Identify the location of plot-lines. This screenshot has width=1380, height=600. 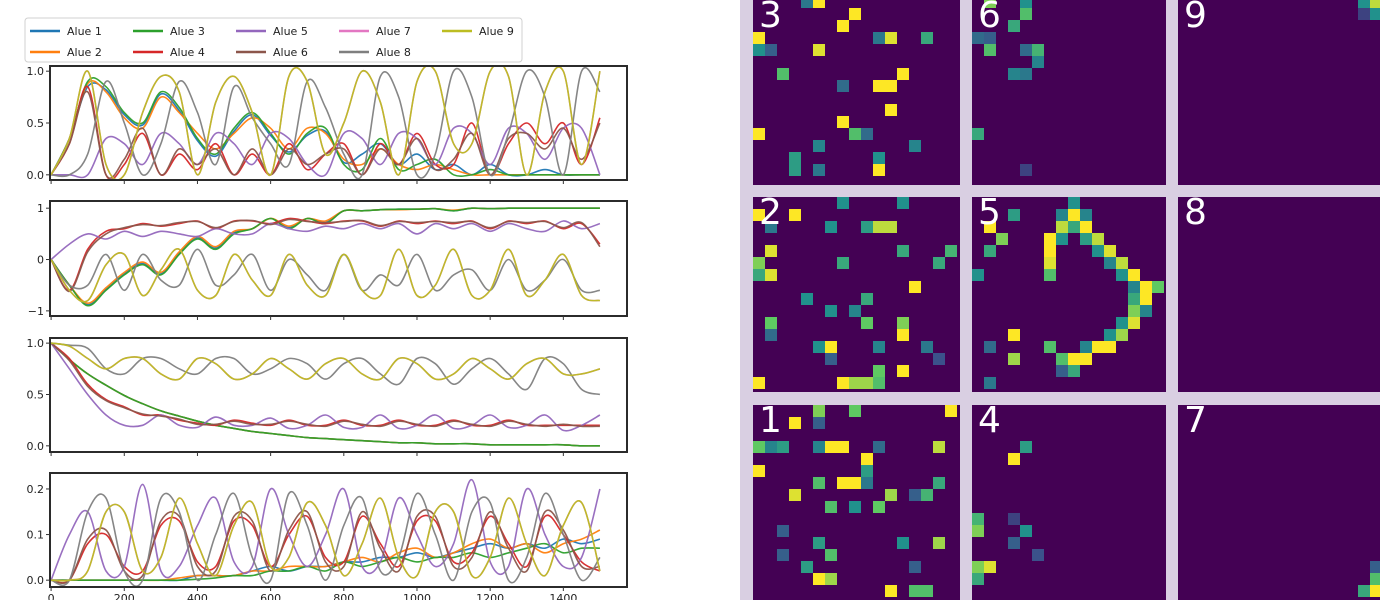
(325, 532).